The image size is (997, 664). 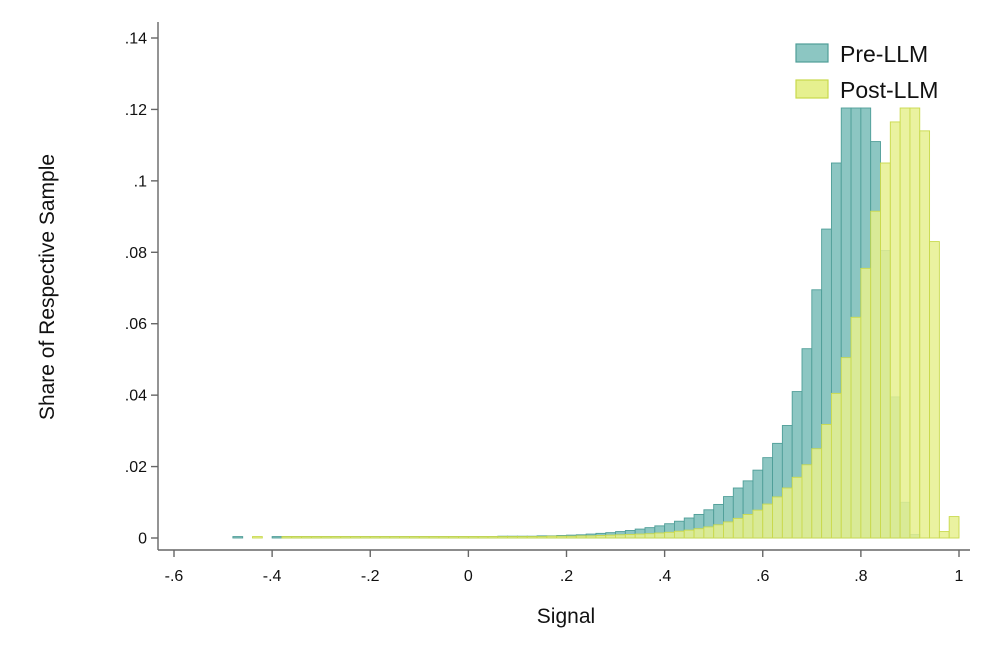 What do you see at coordinates (136, 324) in the screenshot?
I see `y-tick-label: .06` at bounding box center [136, 324].